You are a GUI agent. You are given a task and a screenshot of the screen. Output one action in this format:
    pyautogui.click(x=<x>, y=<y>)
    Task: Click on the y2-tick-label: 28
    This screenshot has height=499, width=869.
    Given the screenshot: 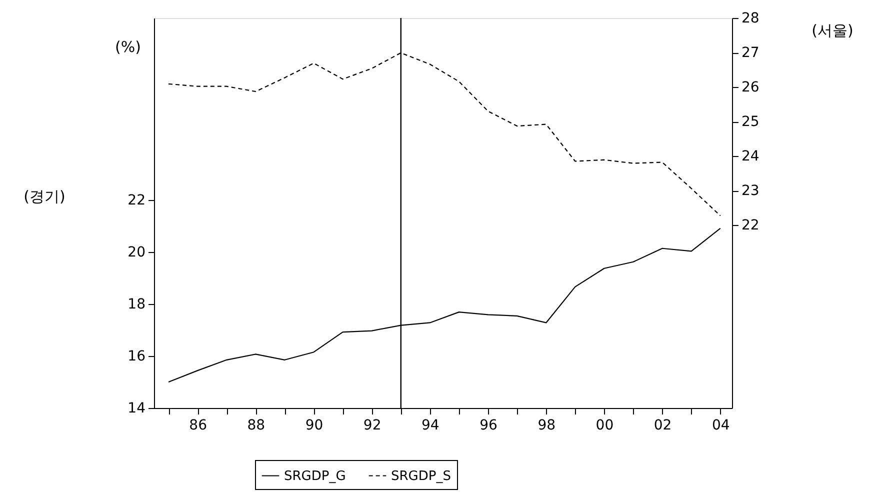 What is the action you would take?
    pyautogui.click(x=751, y=18)
    